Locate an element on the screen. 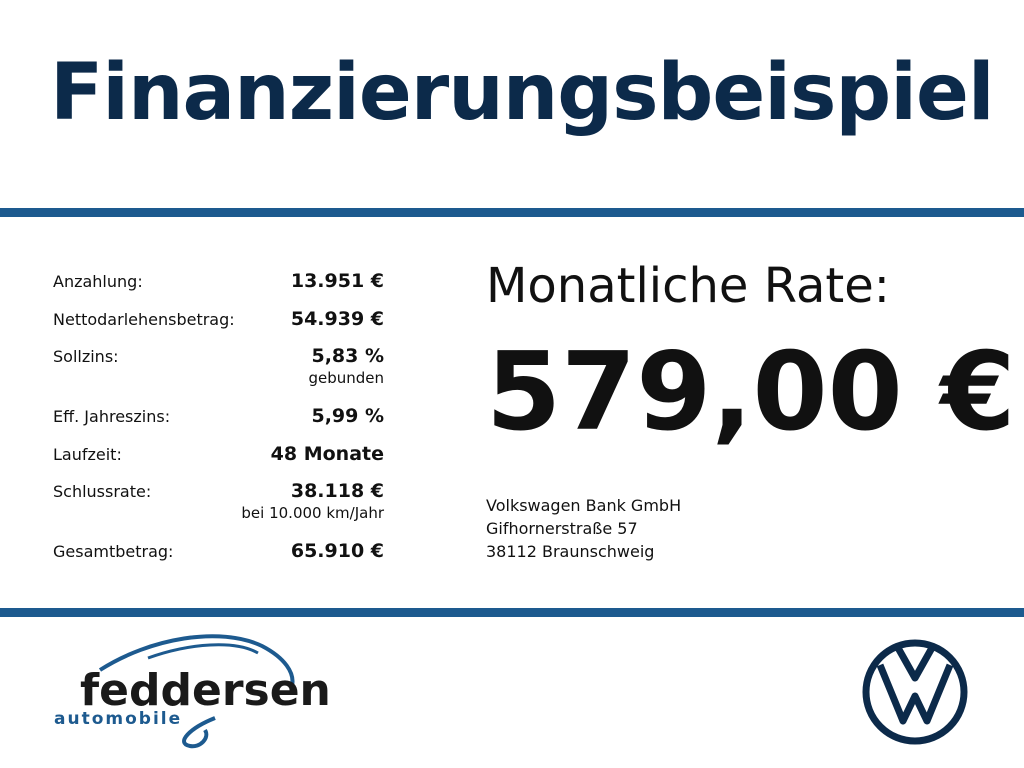 The height and width of the screenshot is (768, 1024). detail-value: 54.939 € is located at coordinates (337, 319).